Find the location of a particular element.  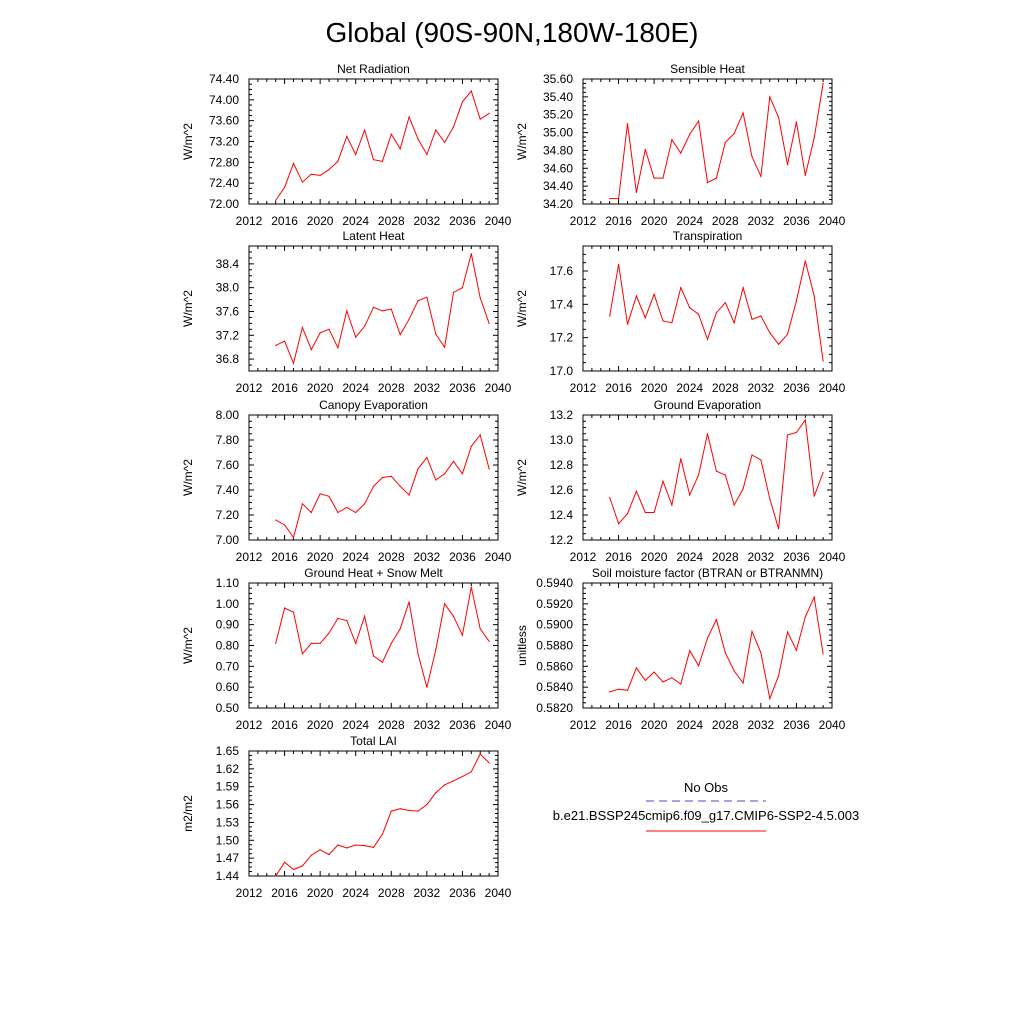

y-tick-label: 17.0 is located at coordinates (562, 371).